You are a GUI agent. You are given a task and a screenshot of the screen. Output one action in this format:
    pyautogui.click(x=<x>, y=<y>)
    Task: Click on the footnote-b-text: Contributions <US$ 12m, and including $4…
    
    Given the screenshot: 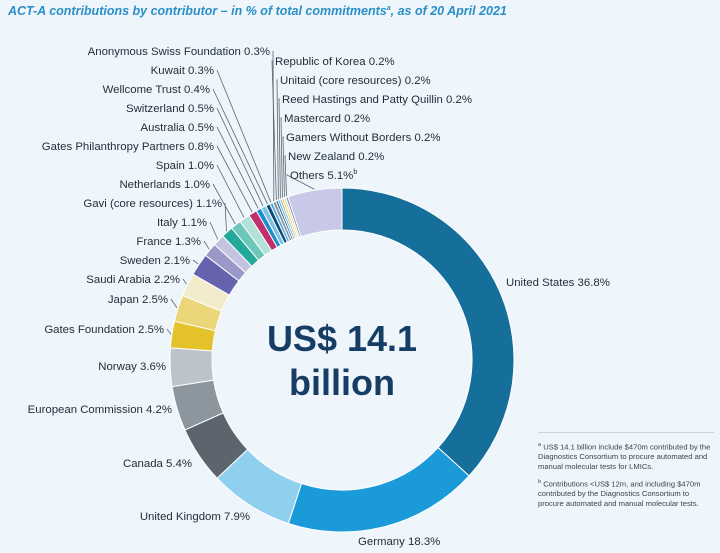 What is the action you would take?
    pyautogui.click(x=619, y=494)
    